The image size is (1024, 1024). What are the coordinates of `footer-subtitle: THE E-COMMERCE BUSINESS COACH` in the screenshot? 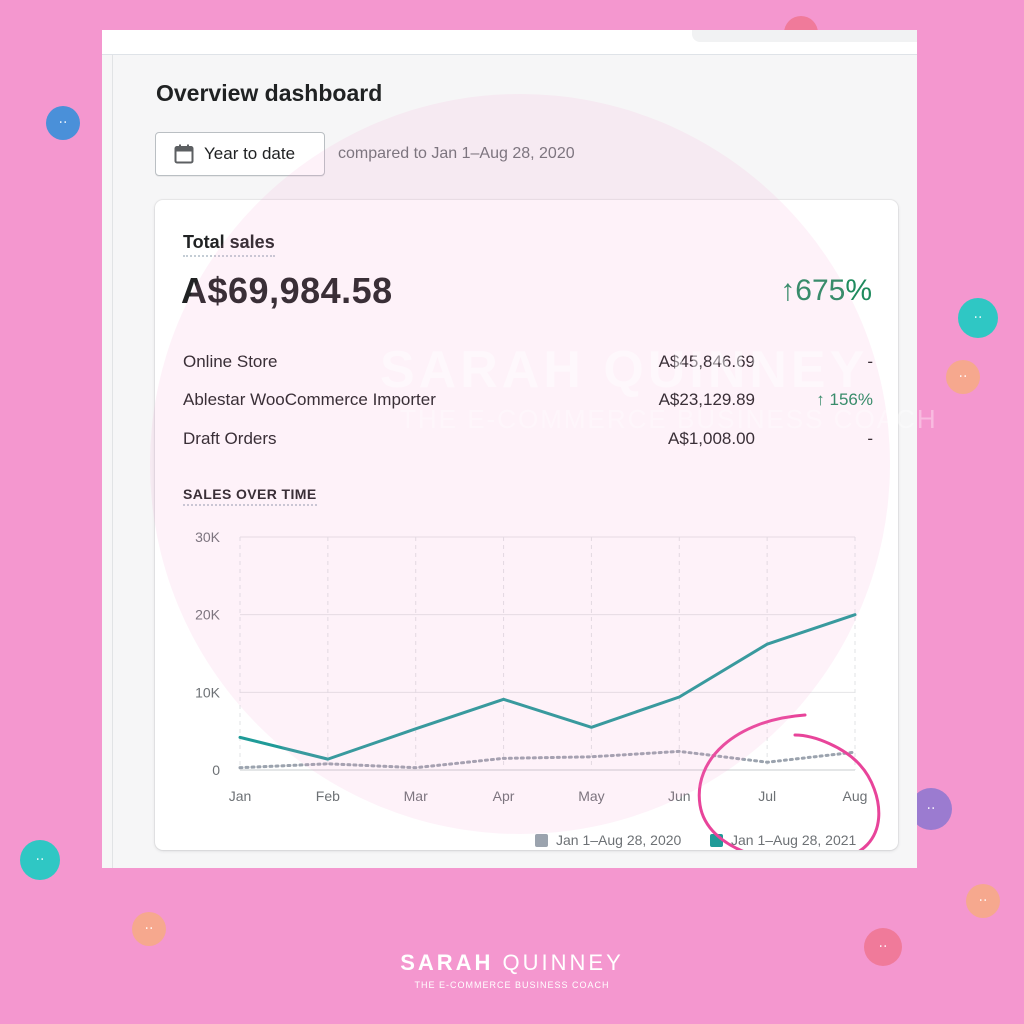 It's located at (512, 985).